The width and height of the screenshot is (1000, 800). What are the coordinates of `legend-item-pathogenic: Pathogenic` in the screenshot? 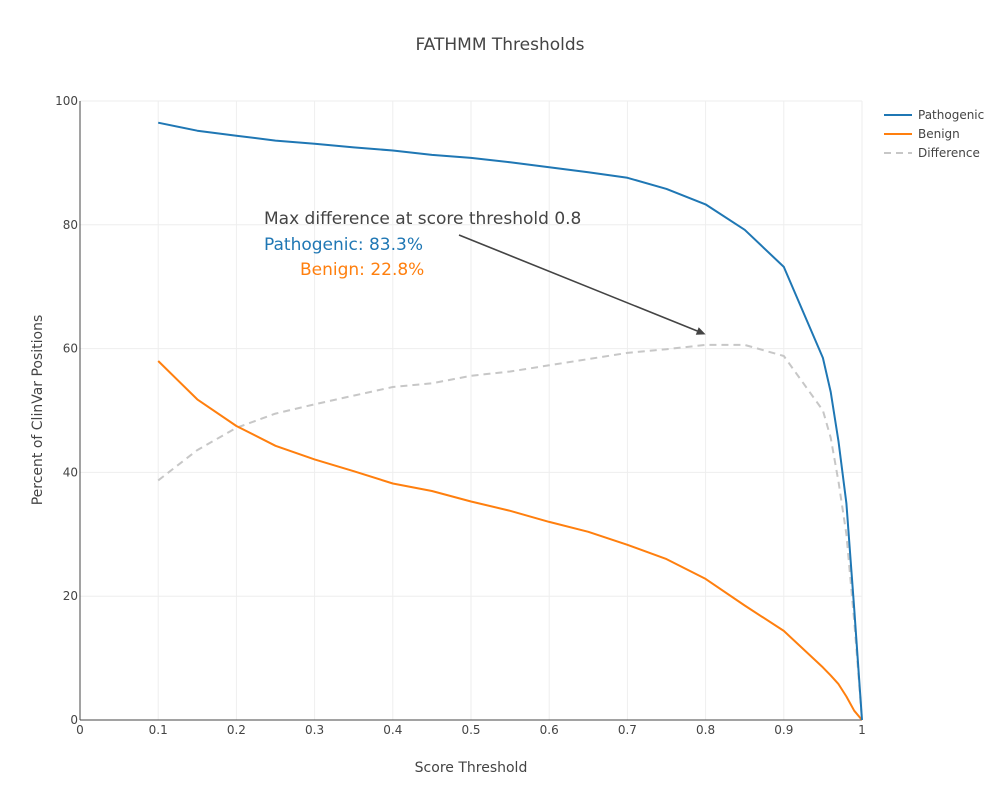 It's located at (934, 115).